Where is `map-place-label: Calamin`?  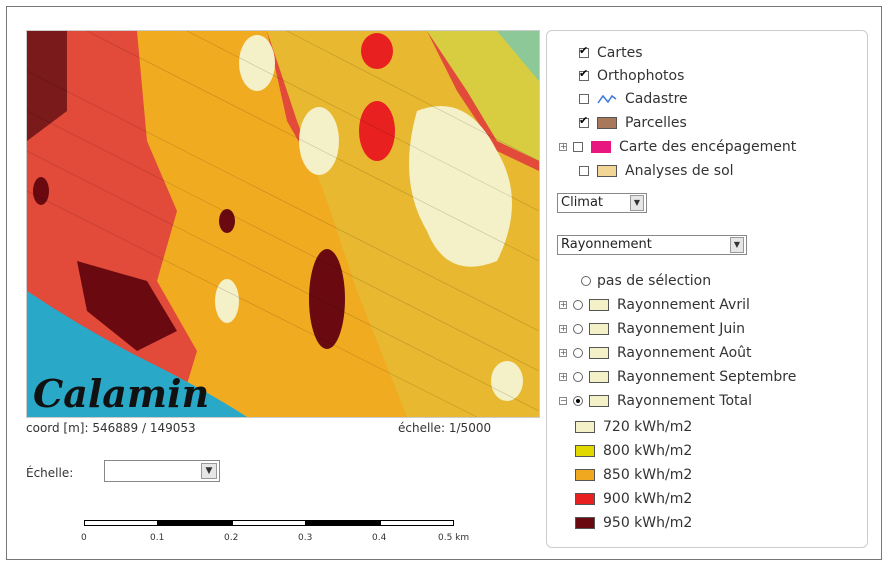 map-place-label: Calamin is located at coordinates (121, 393).